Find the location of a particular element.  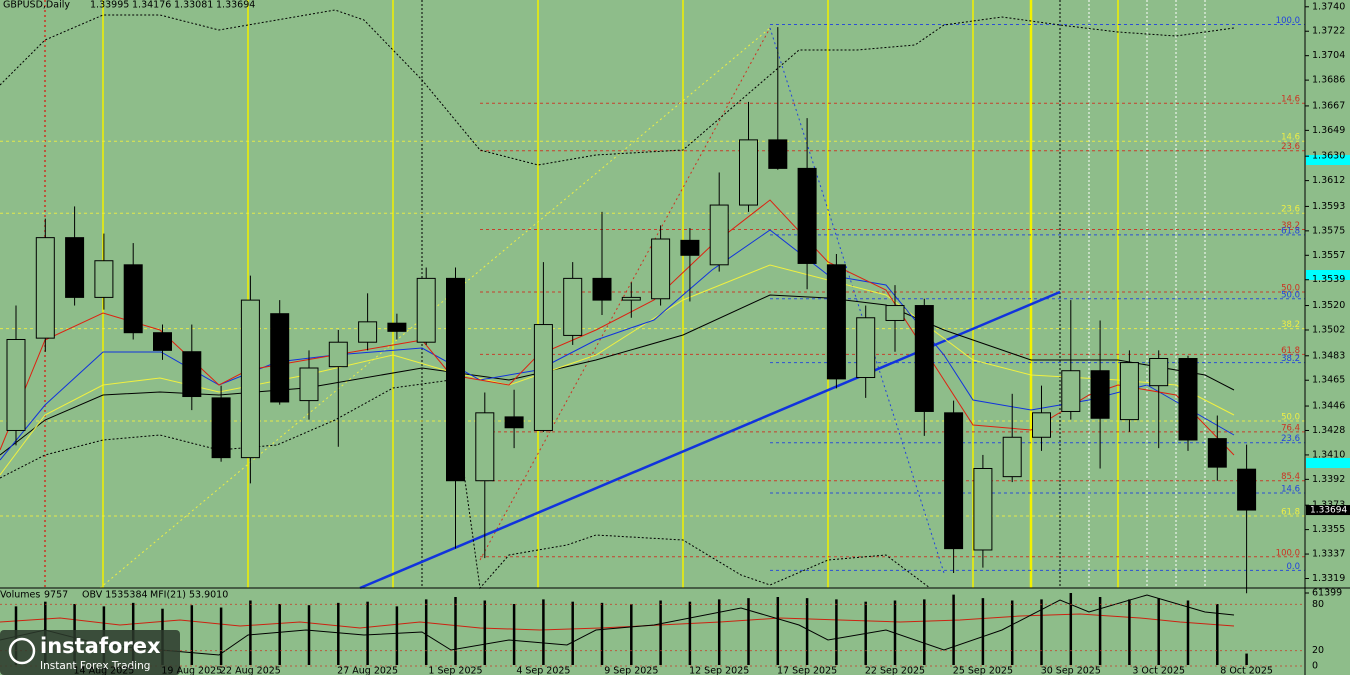

x-tick-label: 22 Sep 2025 is located at coordinates (895, 670).